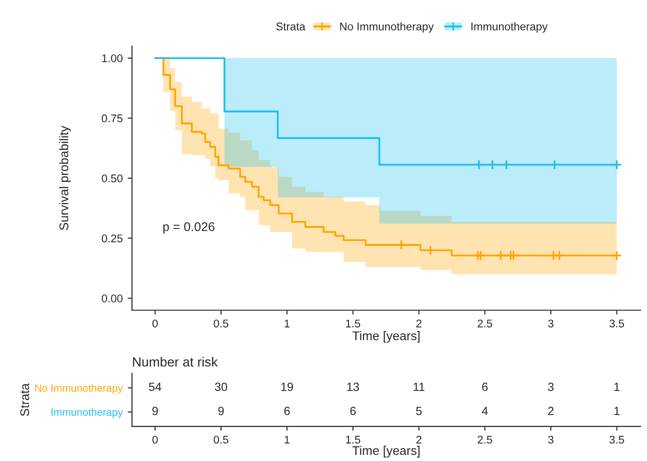 The width and height of the screenshot is (647, 461). I want to click on legend-label: Immunotherapy, so click(509, 27).